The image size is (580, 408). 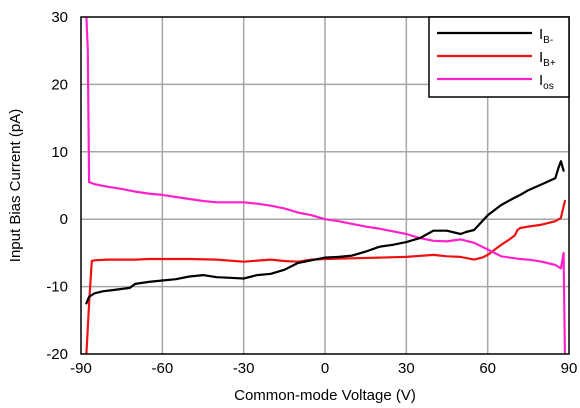 I want to click on x-tick-label: 90, so click(x=569, y=368).